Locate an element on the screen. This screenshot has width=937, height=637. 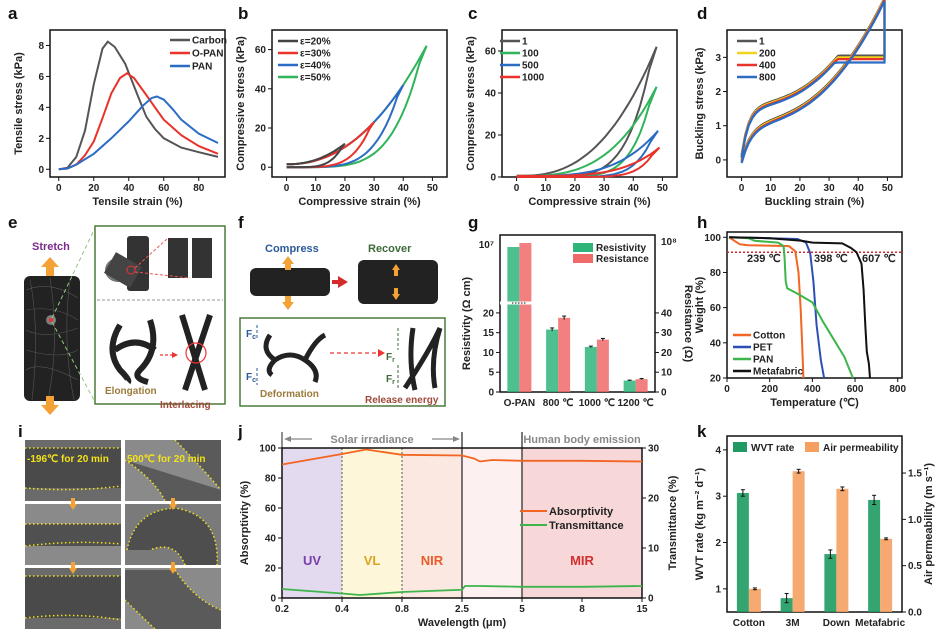
x-tick-label: 0.2 is located at coordinates (282, 609).